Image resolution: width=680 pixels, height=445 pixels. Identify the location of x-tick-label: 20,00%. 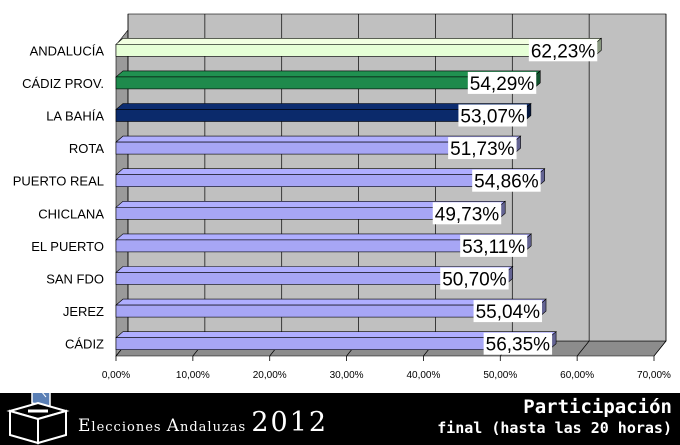
(270, 375).